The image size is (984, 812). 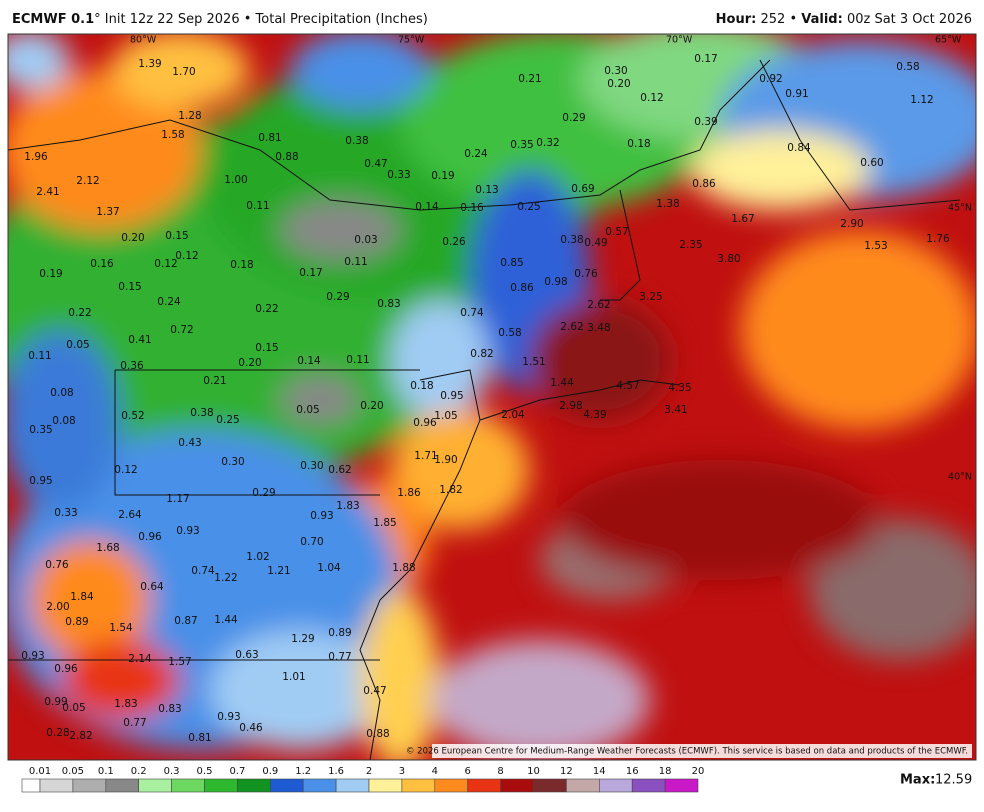 What do you see at coordinates (293, 677) in the screenshot?
I see `precip-label: 1.01` at bounding box center [293, 677].